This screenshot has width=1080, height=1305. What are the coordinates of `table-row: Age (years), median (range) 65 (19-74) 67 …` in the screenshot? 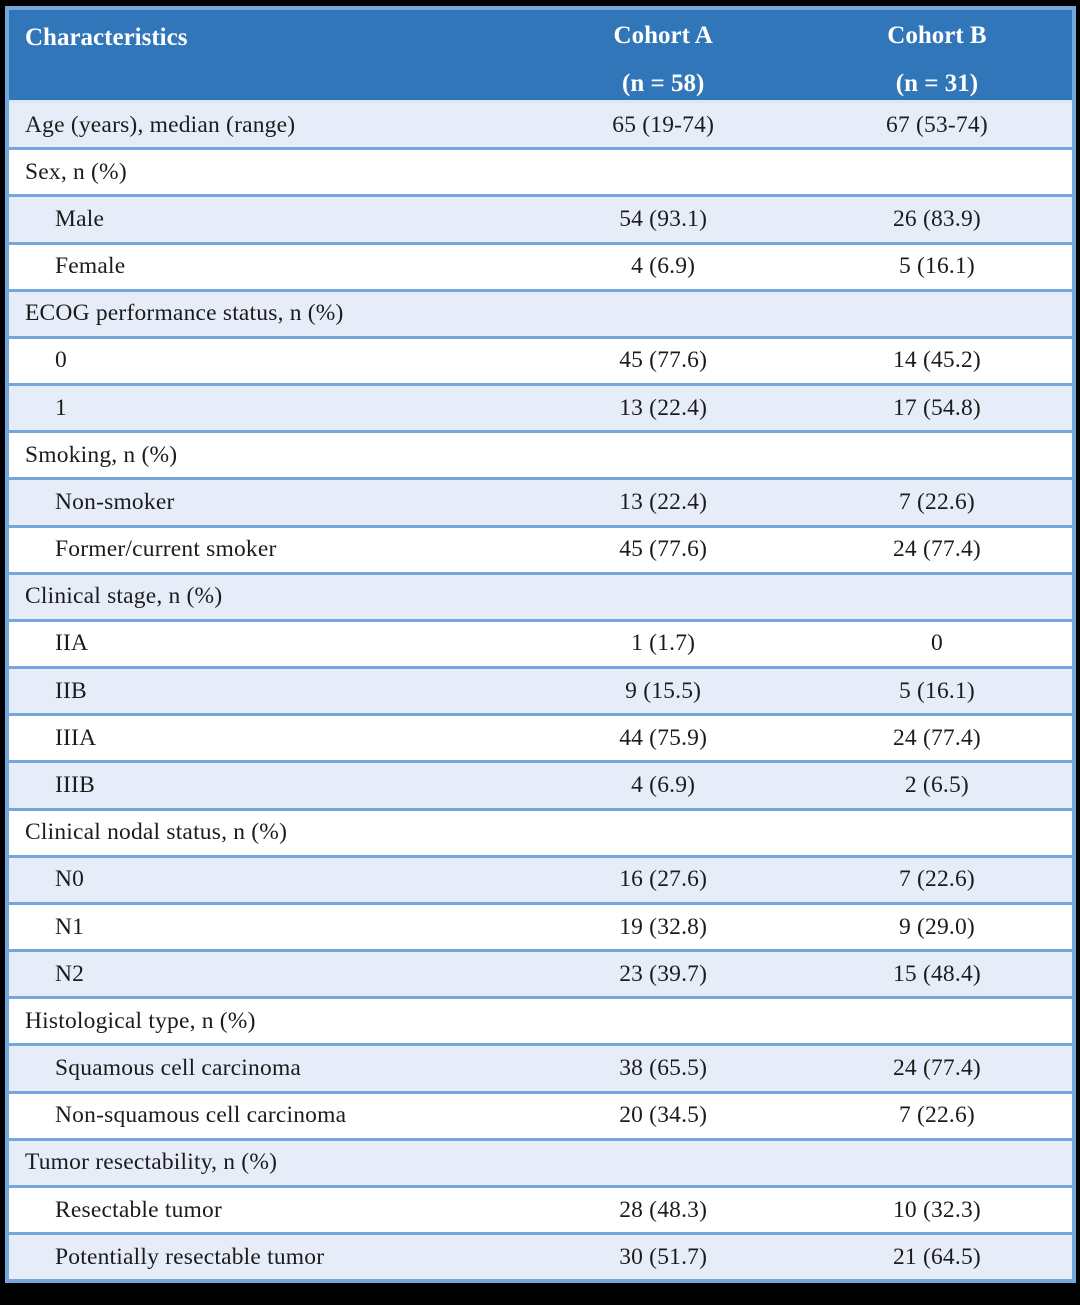 It's located at (540, 125).